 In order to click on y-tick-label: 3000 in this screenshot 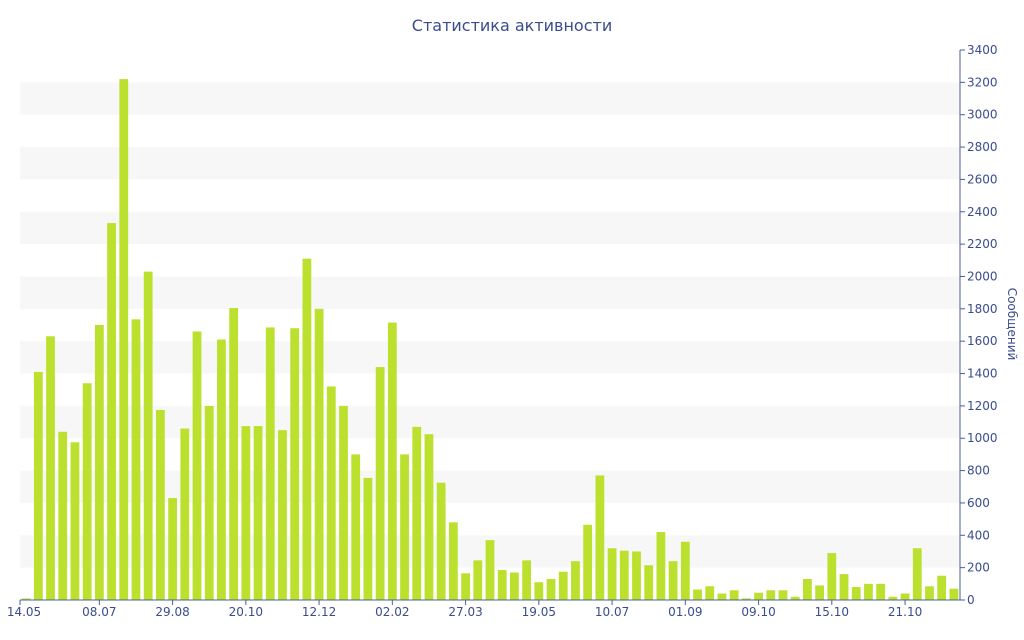, I will do `click(982, 115)`.